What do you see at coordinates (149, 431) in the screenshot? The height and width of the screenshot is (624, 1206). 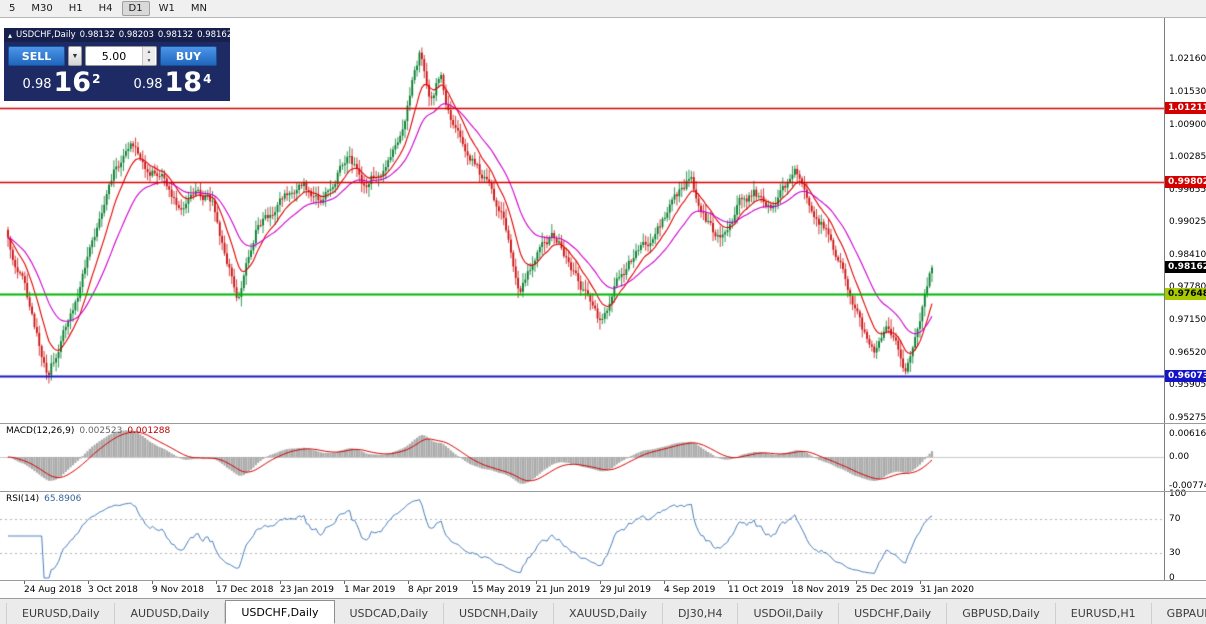 I see `macd-signal-value: 0.001288` at bounding box center [149, 431].